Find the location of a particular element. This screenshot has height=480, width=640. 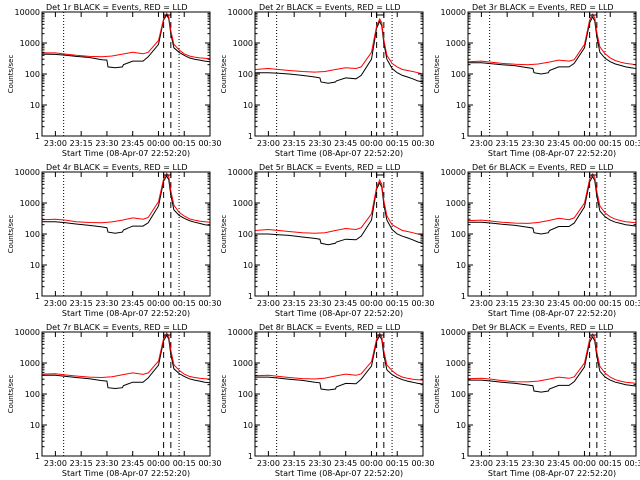

panel-title: Det 3r BLACK = Events, RED = LLD is located at coordinates (543, 7).